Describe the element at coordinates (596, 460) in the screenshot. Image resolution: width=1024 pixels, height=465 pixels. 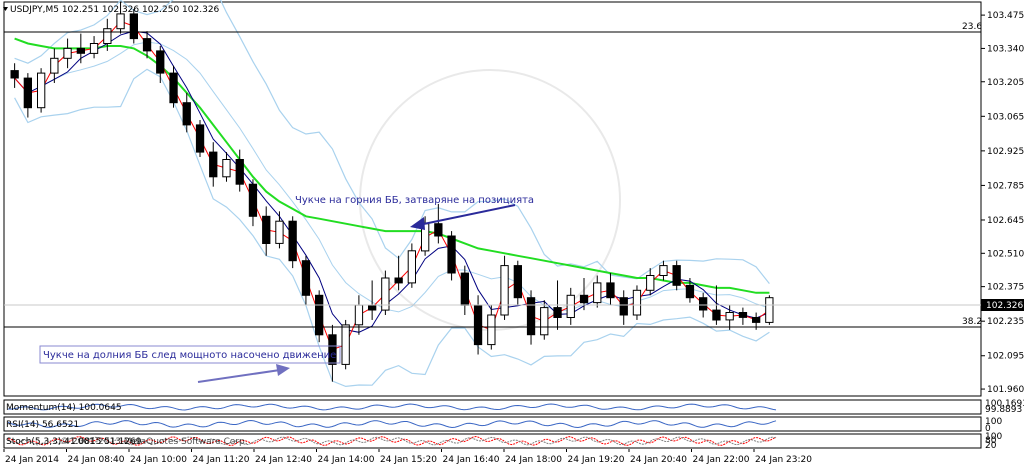
I see `time-tick-label: 24 Jan 19:20` at that location.